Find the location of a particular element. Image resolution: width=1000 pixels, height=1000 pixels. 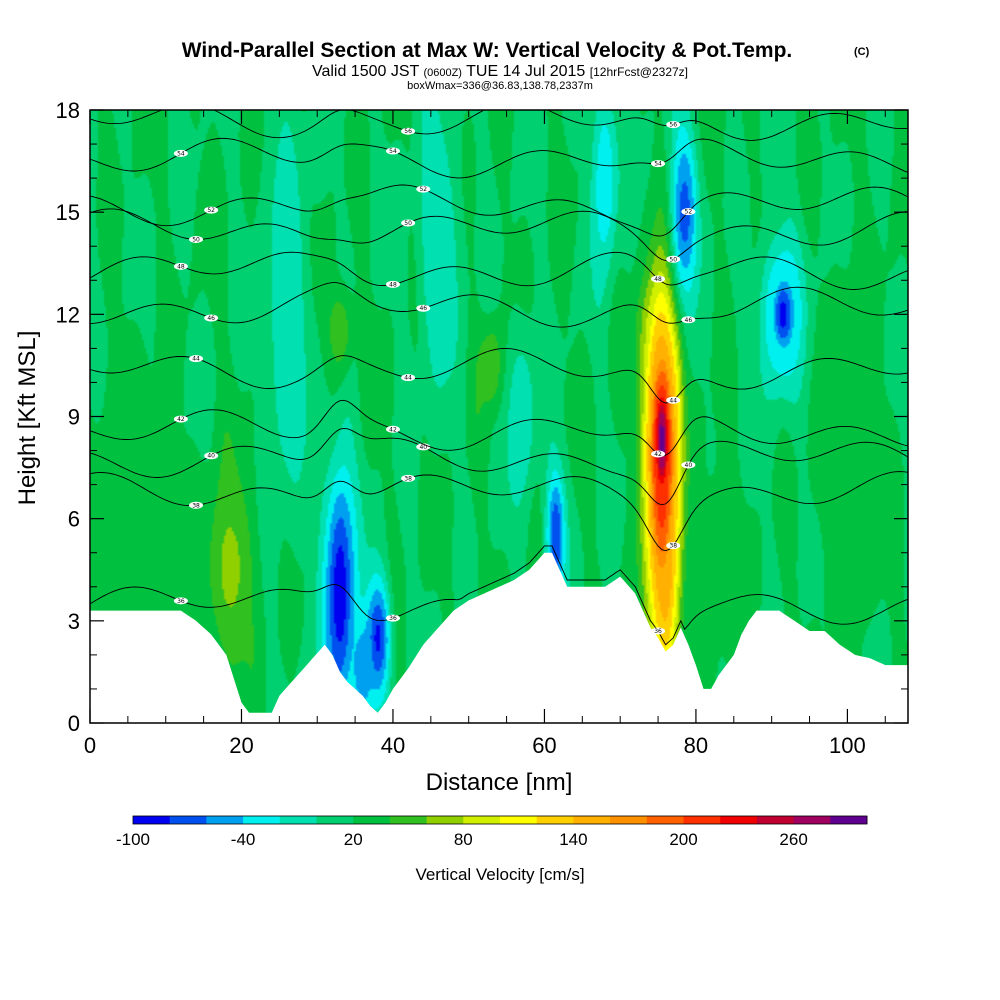

colorbar: -100 -40 20 80 140 200 260 is located at coordinates (492, 832).